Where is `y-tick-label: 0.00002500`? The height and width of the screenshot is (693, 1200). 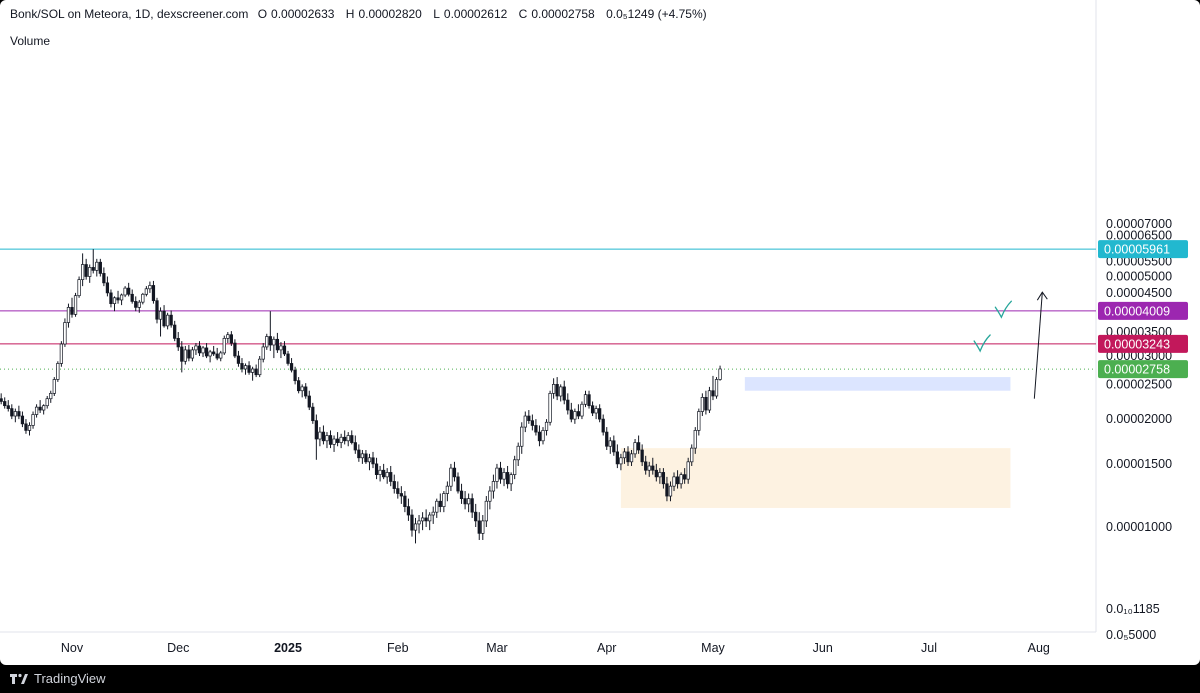 y-tick-label: 0.00002500 is located at coordinates (1139, 384).